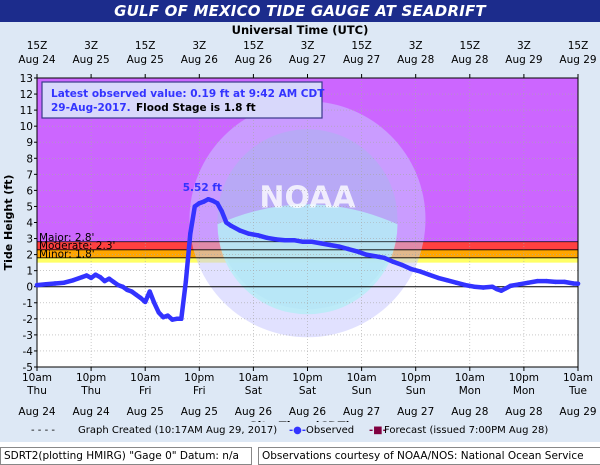  Describe the element at coordinates (415, 412) in the screenshot. I see `bottom-tick-date: Aug 27` at that location.